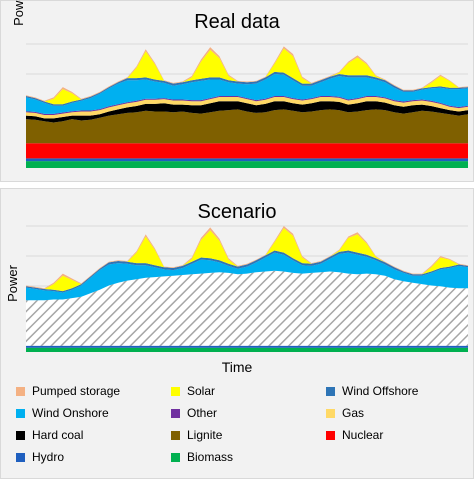 The height and width of the screenshot is (479, 474). I want to click on area-gas-real, so click(247, 108).